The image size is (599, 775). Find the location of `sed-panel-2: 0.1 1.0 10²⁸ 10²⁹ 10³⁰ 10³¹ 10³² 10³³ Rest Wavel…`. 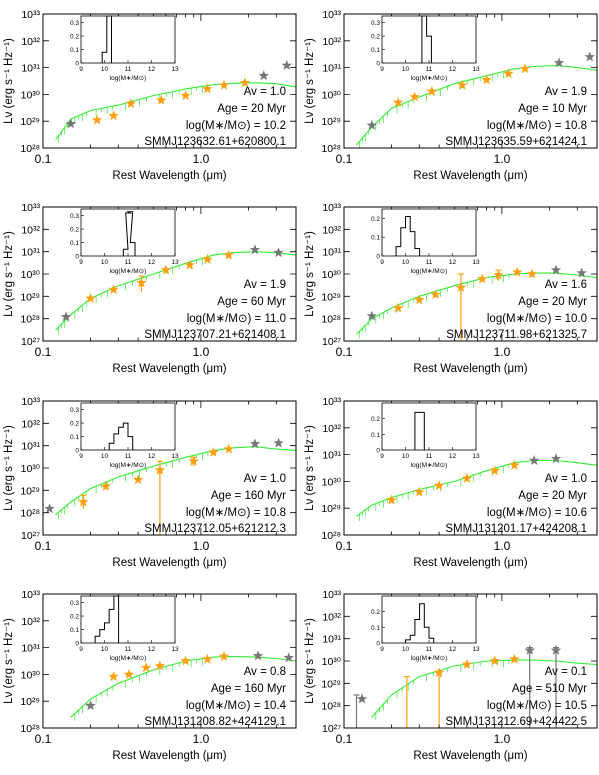

sed-panel-2: 0.1 1.0 10²⁸ 10²⁹ 10³⁰ 10³¹ 10³² 10³³ Rest Wavel… is located at coordinates (451, 95).